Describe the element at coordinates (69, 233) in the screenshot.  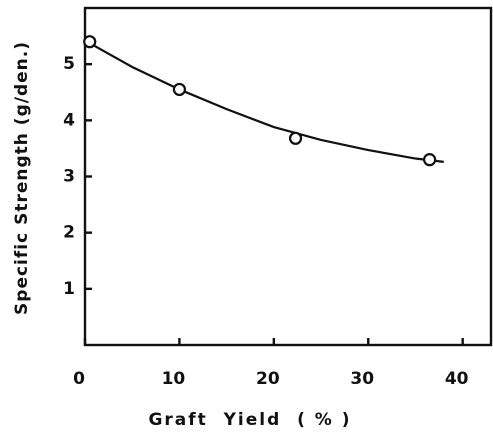
I see `y-tick-label: 2` at that location.